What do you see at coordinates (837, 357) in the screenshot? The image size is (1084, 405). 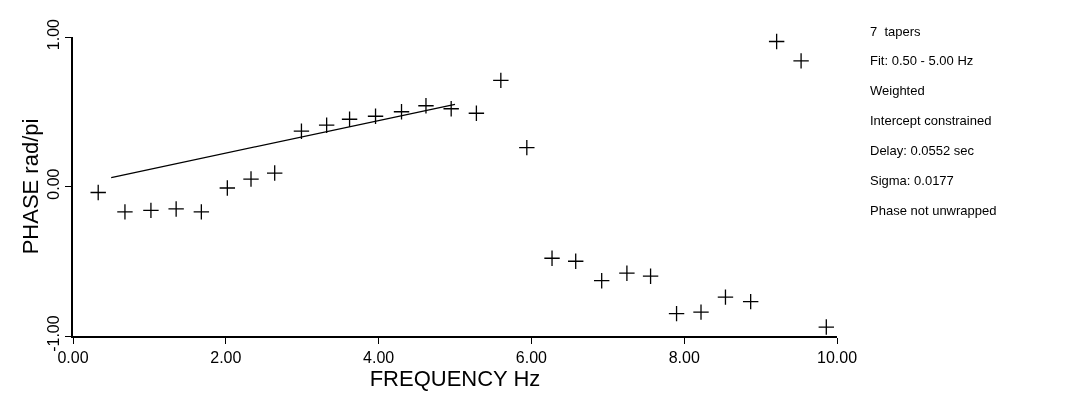 I see `x-tick-label: 10.00` at bounding box center [837, 357].